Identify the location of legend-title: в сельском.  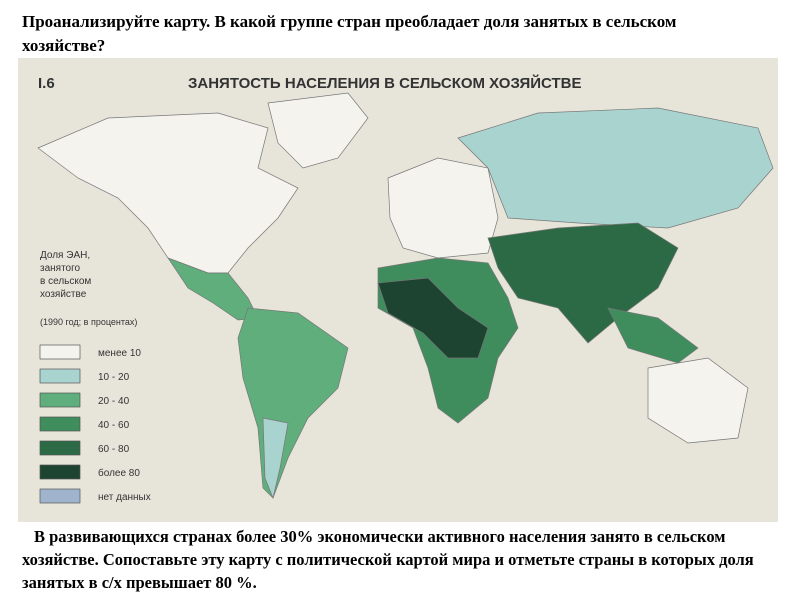
(65, 281).